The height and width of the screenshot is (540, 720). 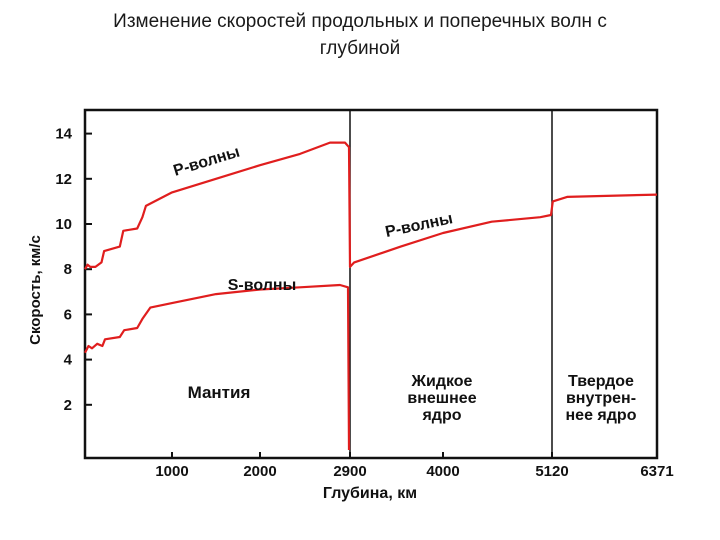 I want to click on x-axis: 1000 2000 2900 4000 5120 6371, so click(x=414, y=466).